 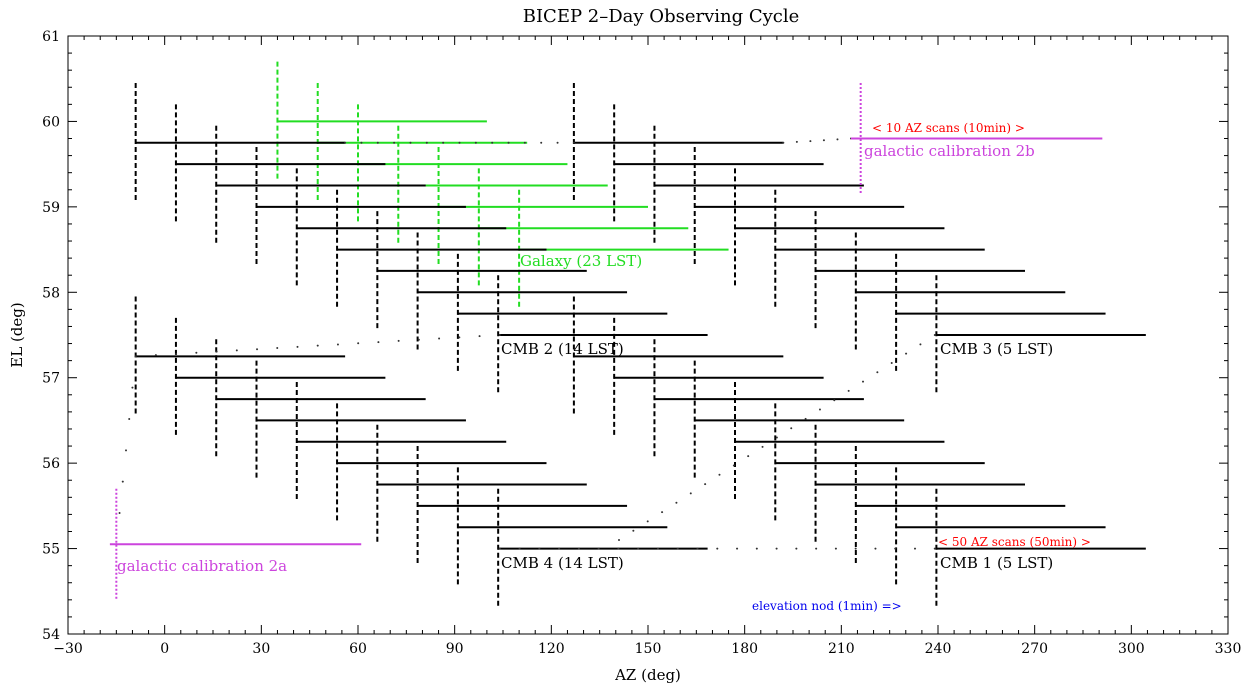 I want to click on label-cmb4: CMB 4 (14 LST), so click(x=562, y=563).